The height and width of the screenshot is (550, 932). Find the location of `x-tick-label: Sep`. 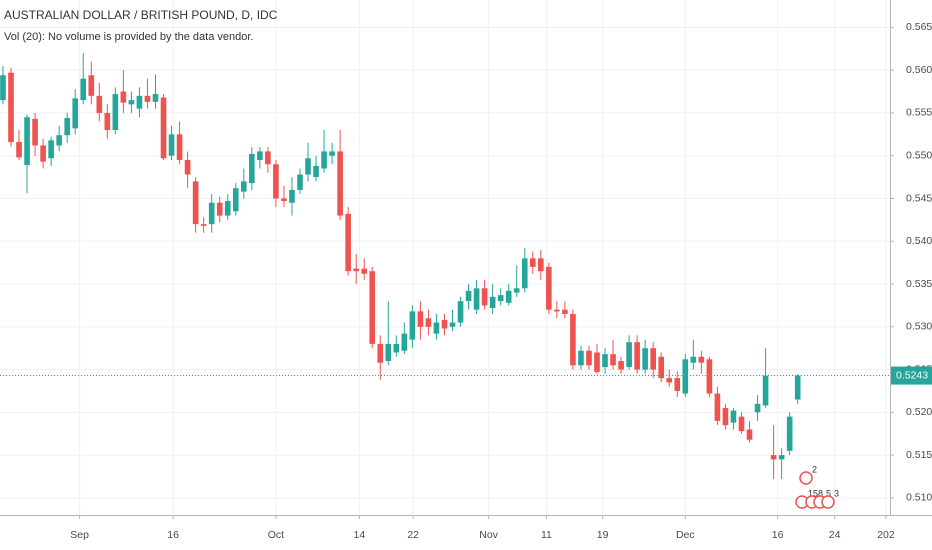

x-tick-label: Sep is located at coordinates (79, 535).